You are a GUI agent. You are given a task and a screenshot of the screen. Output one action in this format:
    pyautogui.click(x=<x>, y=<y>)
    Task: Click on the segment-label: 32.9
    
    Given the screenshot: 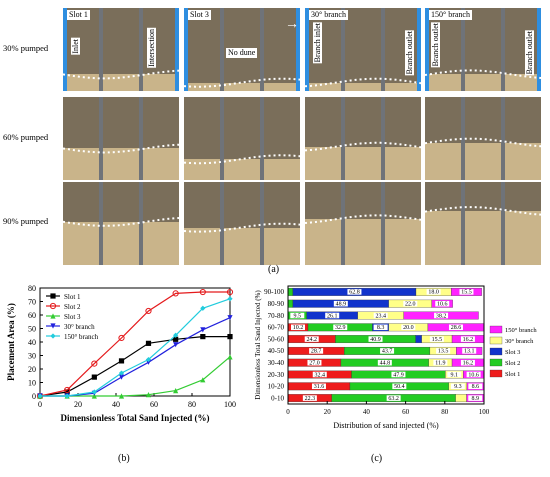 What is the action you would take?
    pyautogui.click(x=340, y=328)
    